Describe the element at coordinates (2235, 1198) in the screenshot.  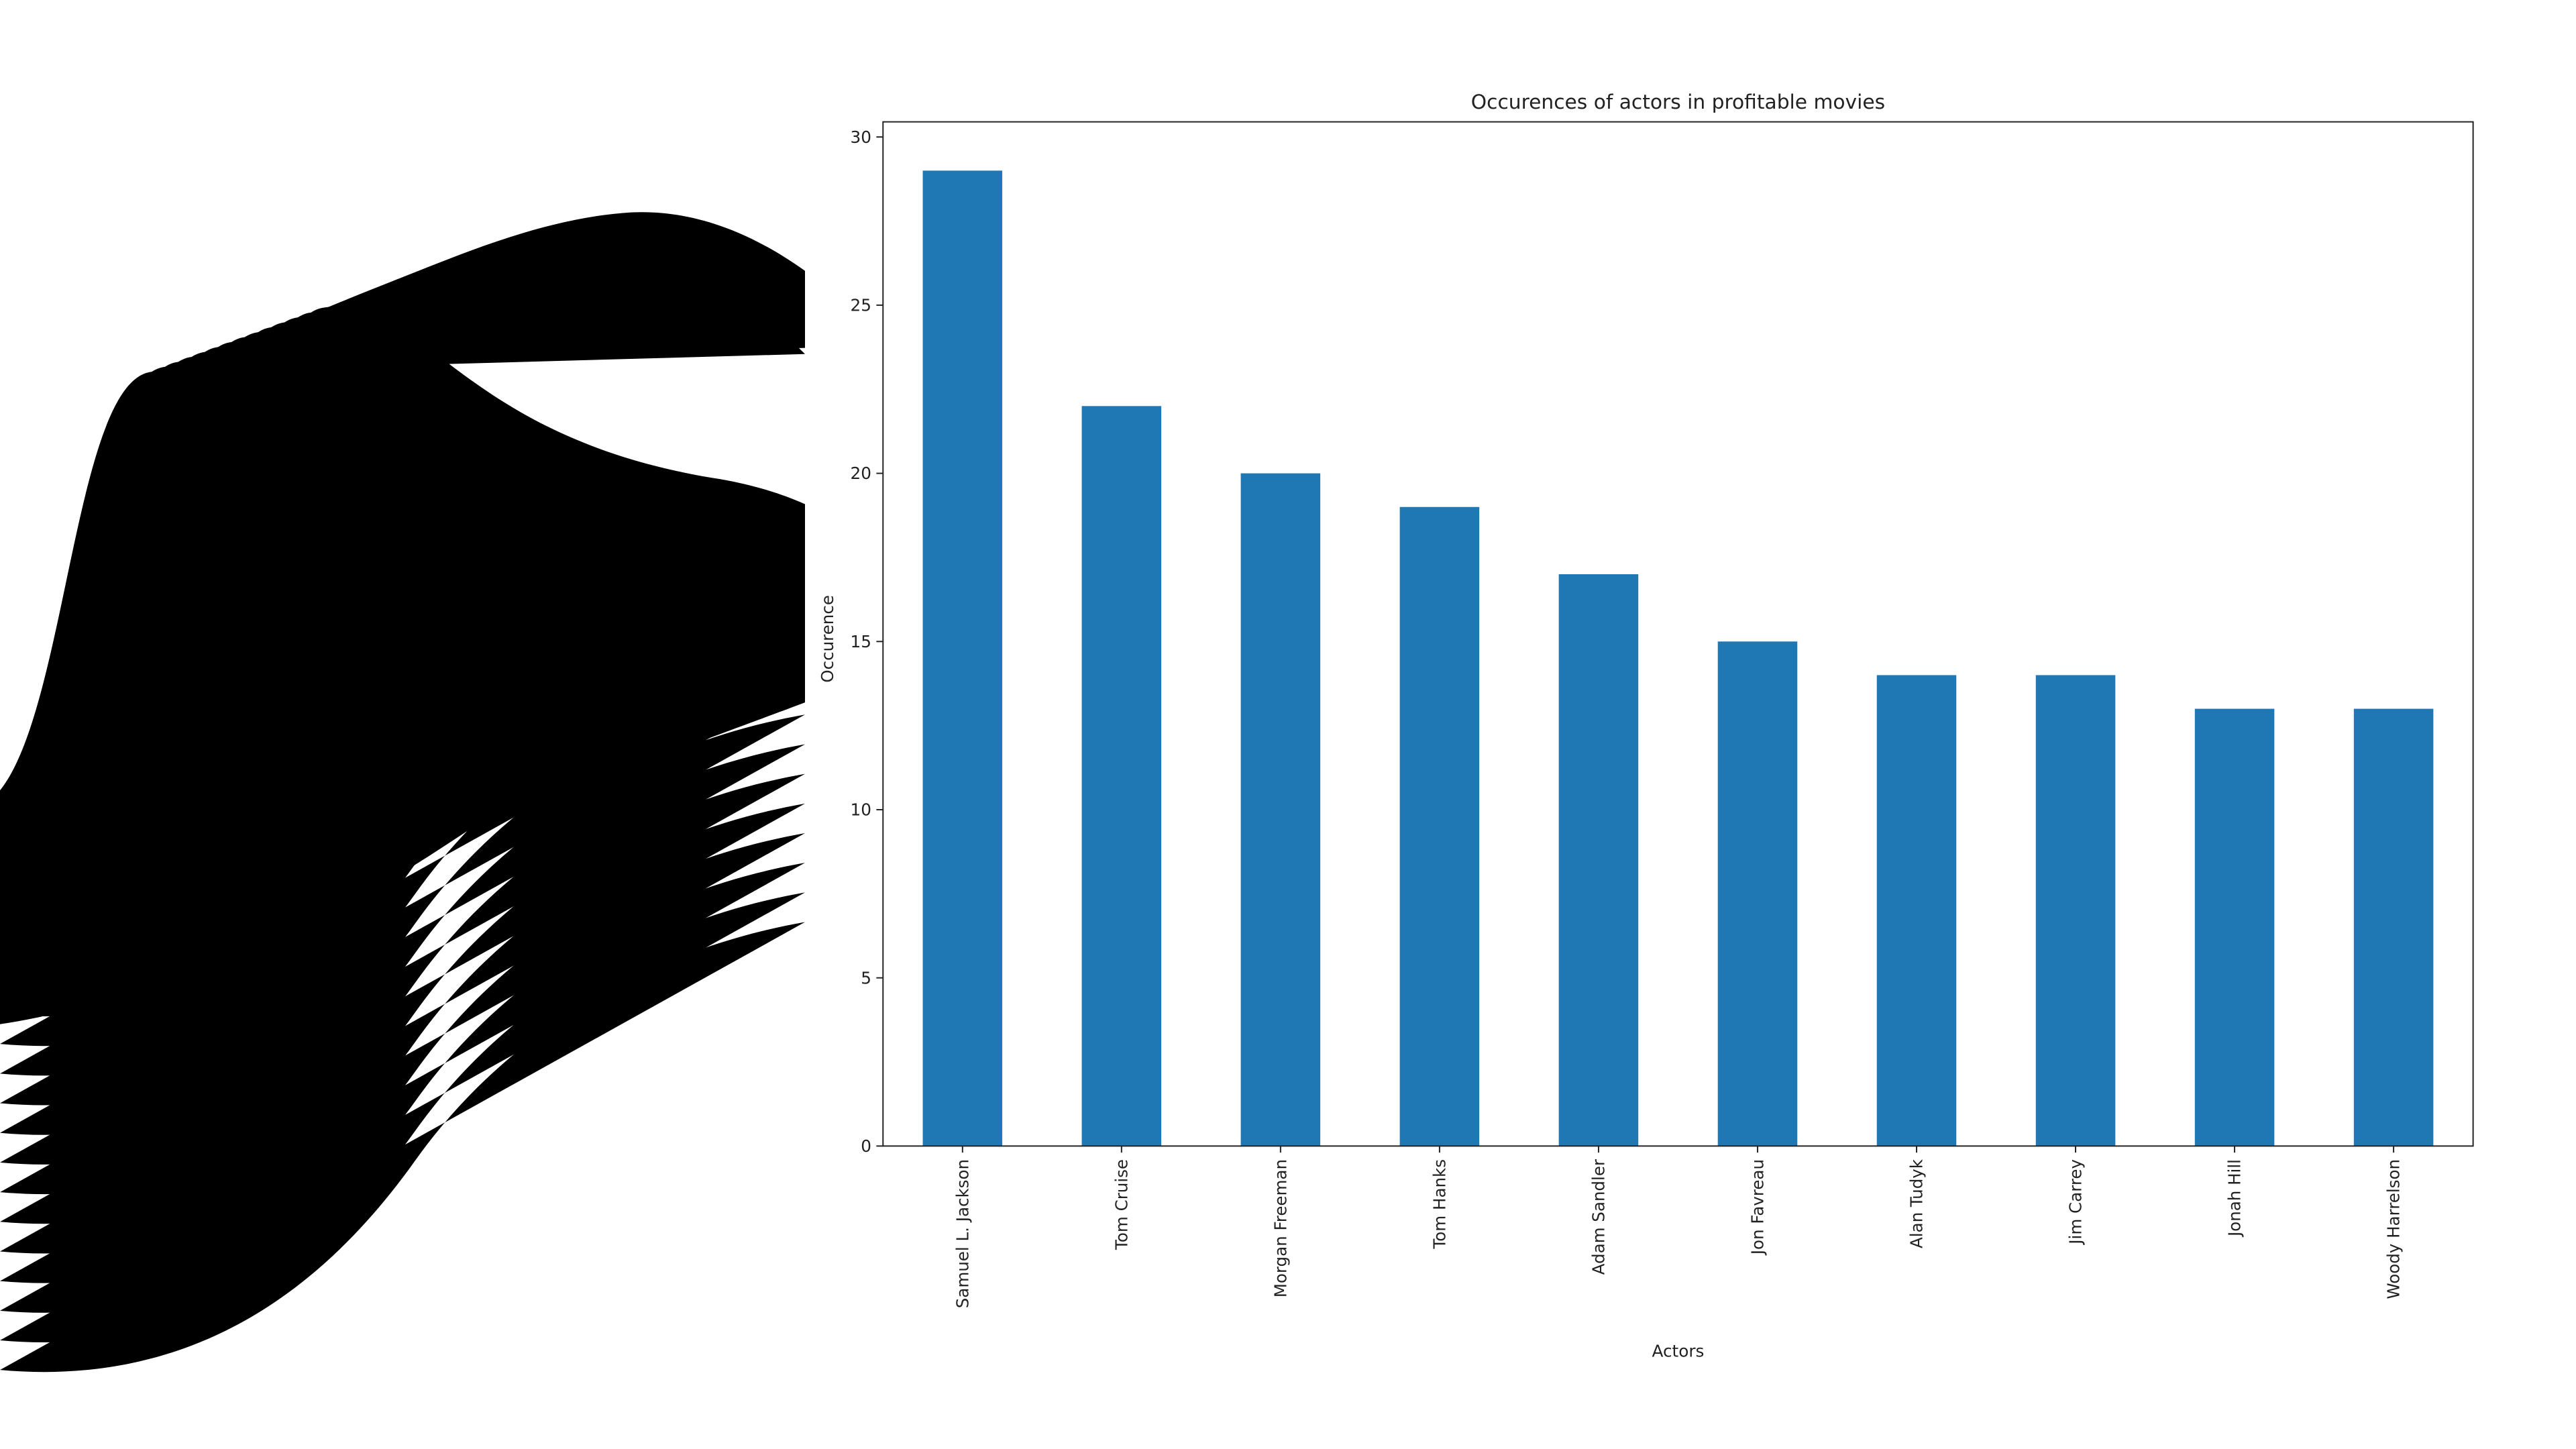
I see `x-tick-label: Jonah Hill` at that location.